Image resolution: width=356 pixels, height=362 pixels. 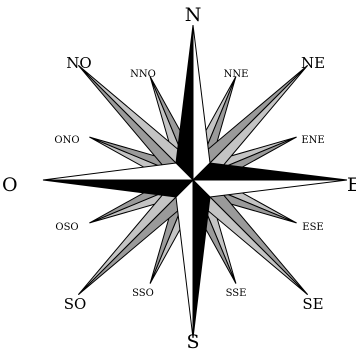 What do you see at coordinates (313, 63) in the screenshot?
I see `label-northeast: NE` at bounding box center [313, 63].